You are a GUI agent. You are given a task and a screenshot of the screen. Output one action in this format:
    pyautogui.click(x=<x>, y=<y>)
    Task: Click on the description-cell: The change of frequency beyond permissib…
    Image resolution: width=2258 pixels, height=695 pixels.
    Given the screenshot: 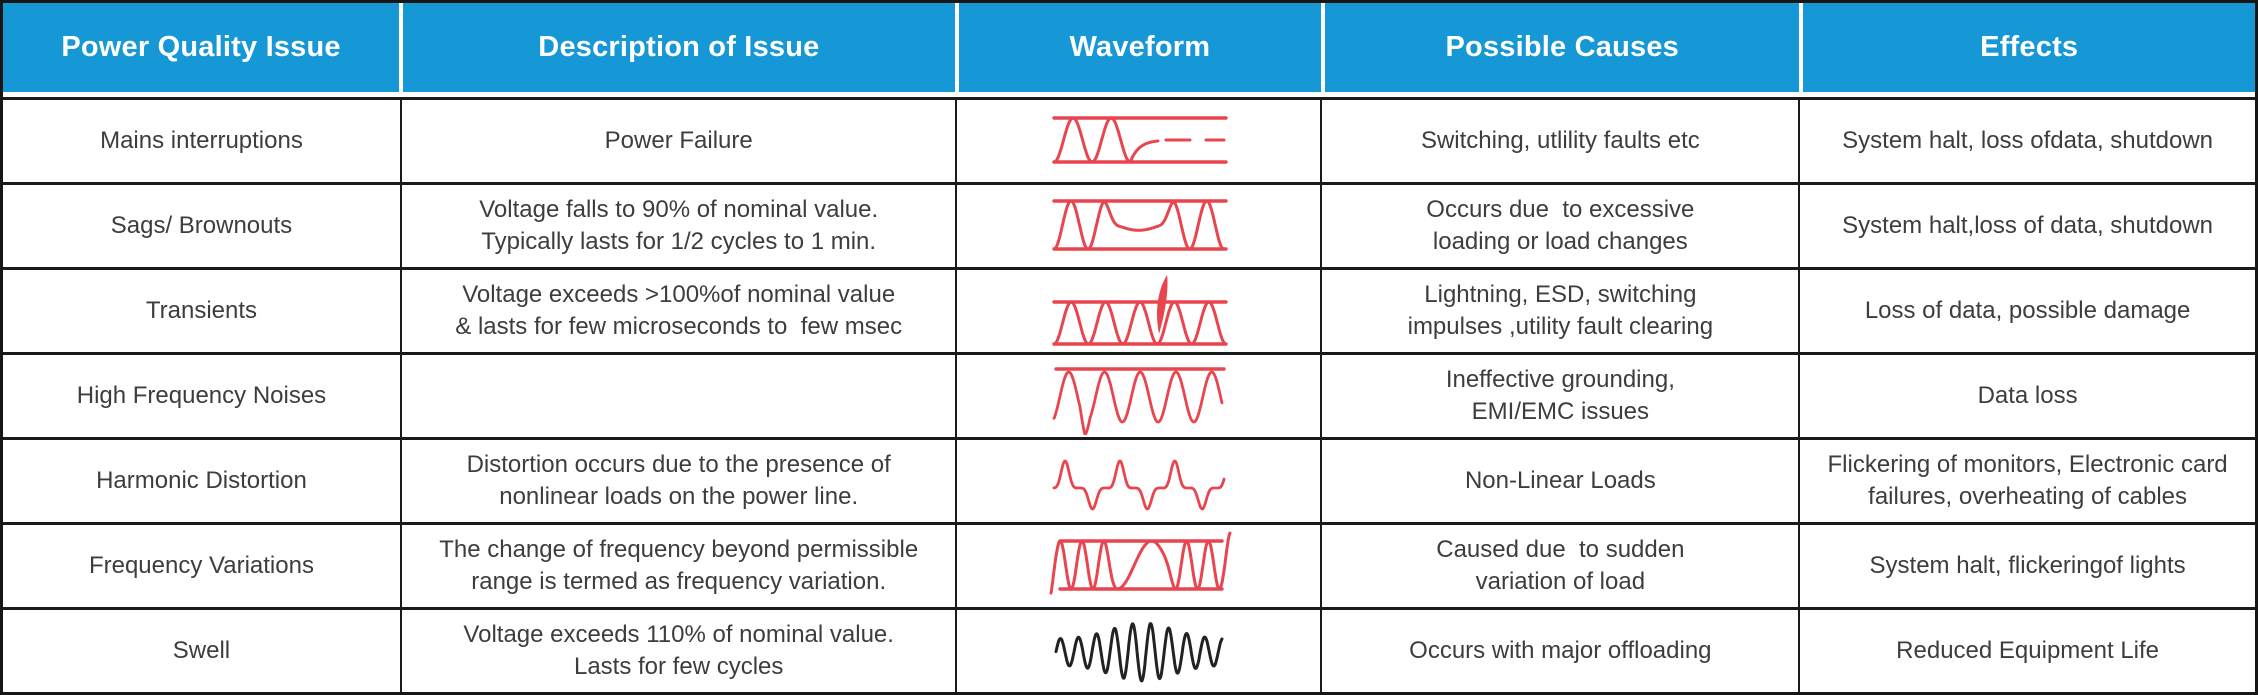 What is the action you would take?
    pyautogui.click(x=680, y=566)
    